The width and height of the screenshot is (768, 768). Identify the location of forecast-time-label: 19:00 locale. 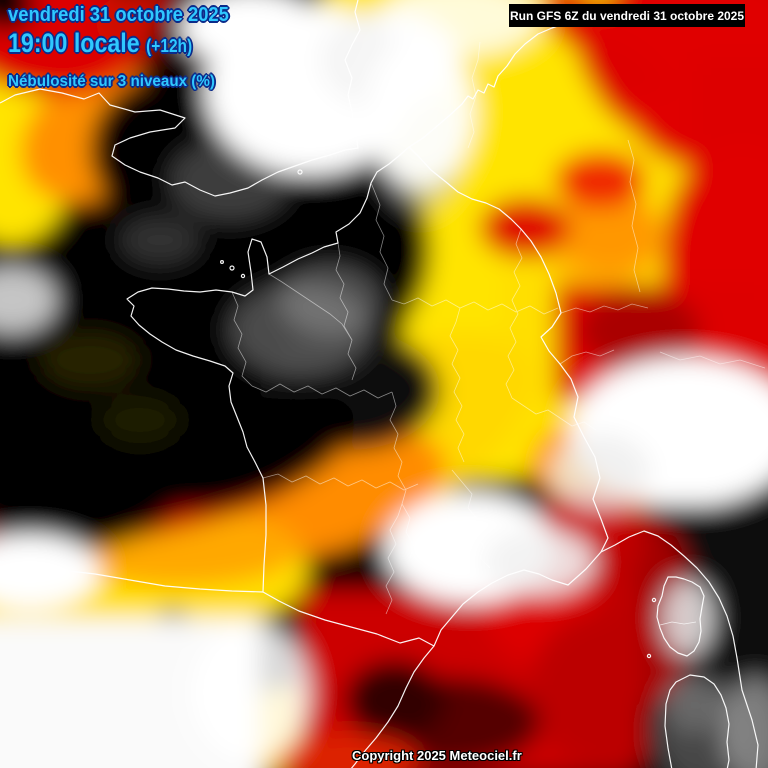
(74, 43).